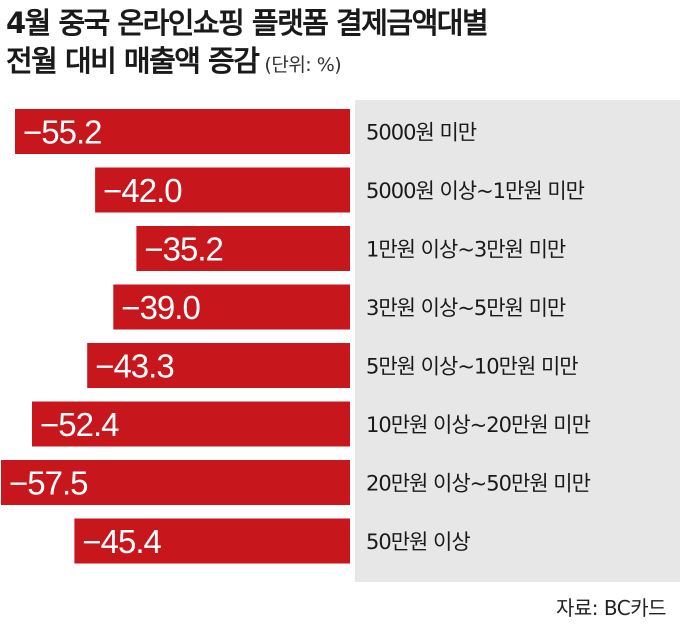 Image resolution: width=680 pixels, height=625 pixels. I want to click on value-label-6: −57.5, so click(48, 483).